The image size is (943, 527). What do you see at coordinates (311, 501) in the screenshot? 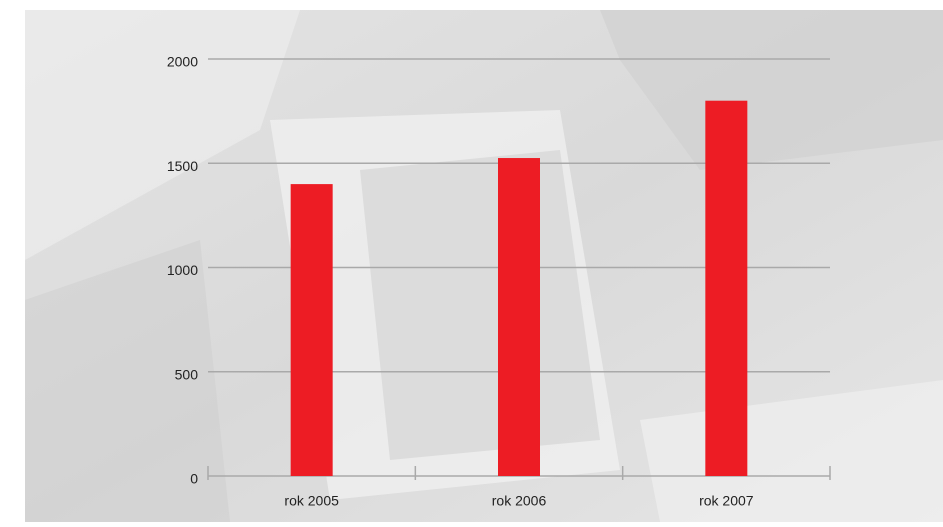
I see `x-tick-label: rok 2005` at bounding box center [311, 501].